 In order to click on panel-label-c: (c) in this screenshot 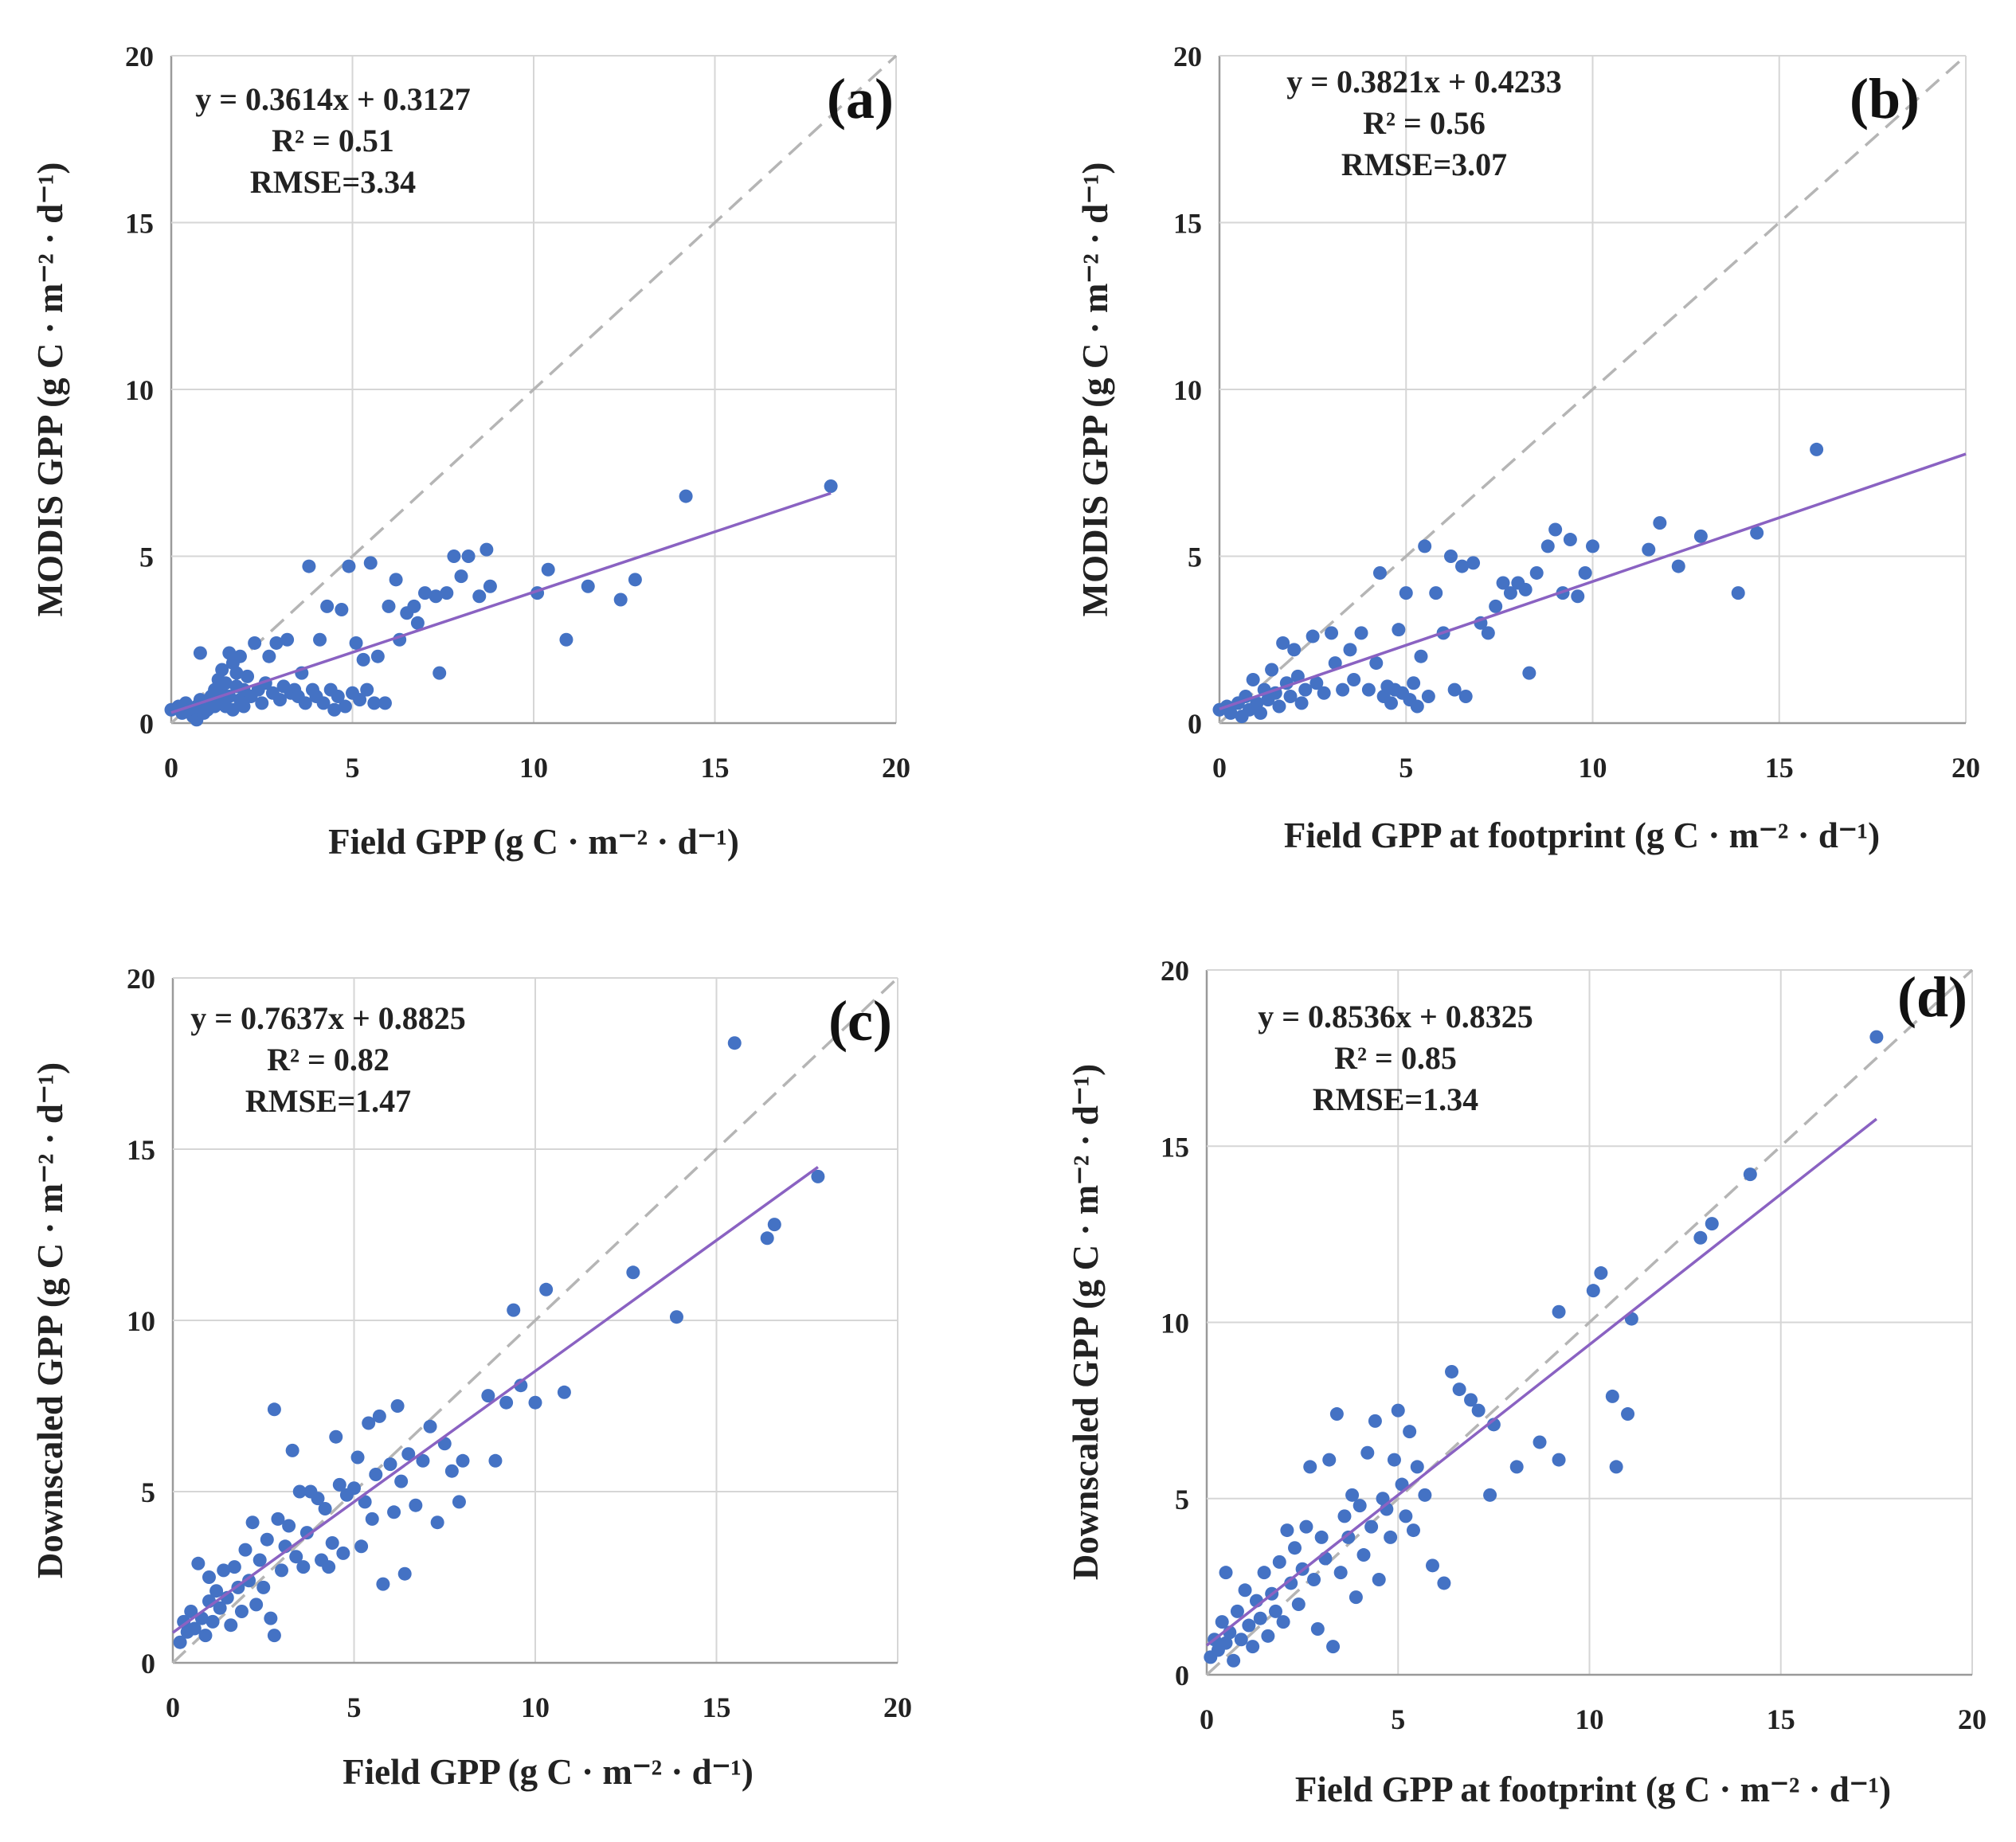, I will do `click(860, 1021)`.